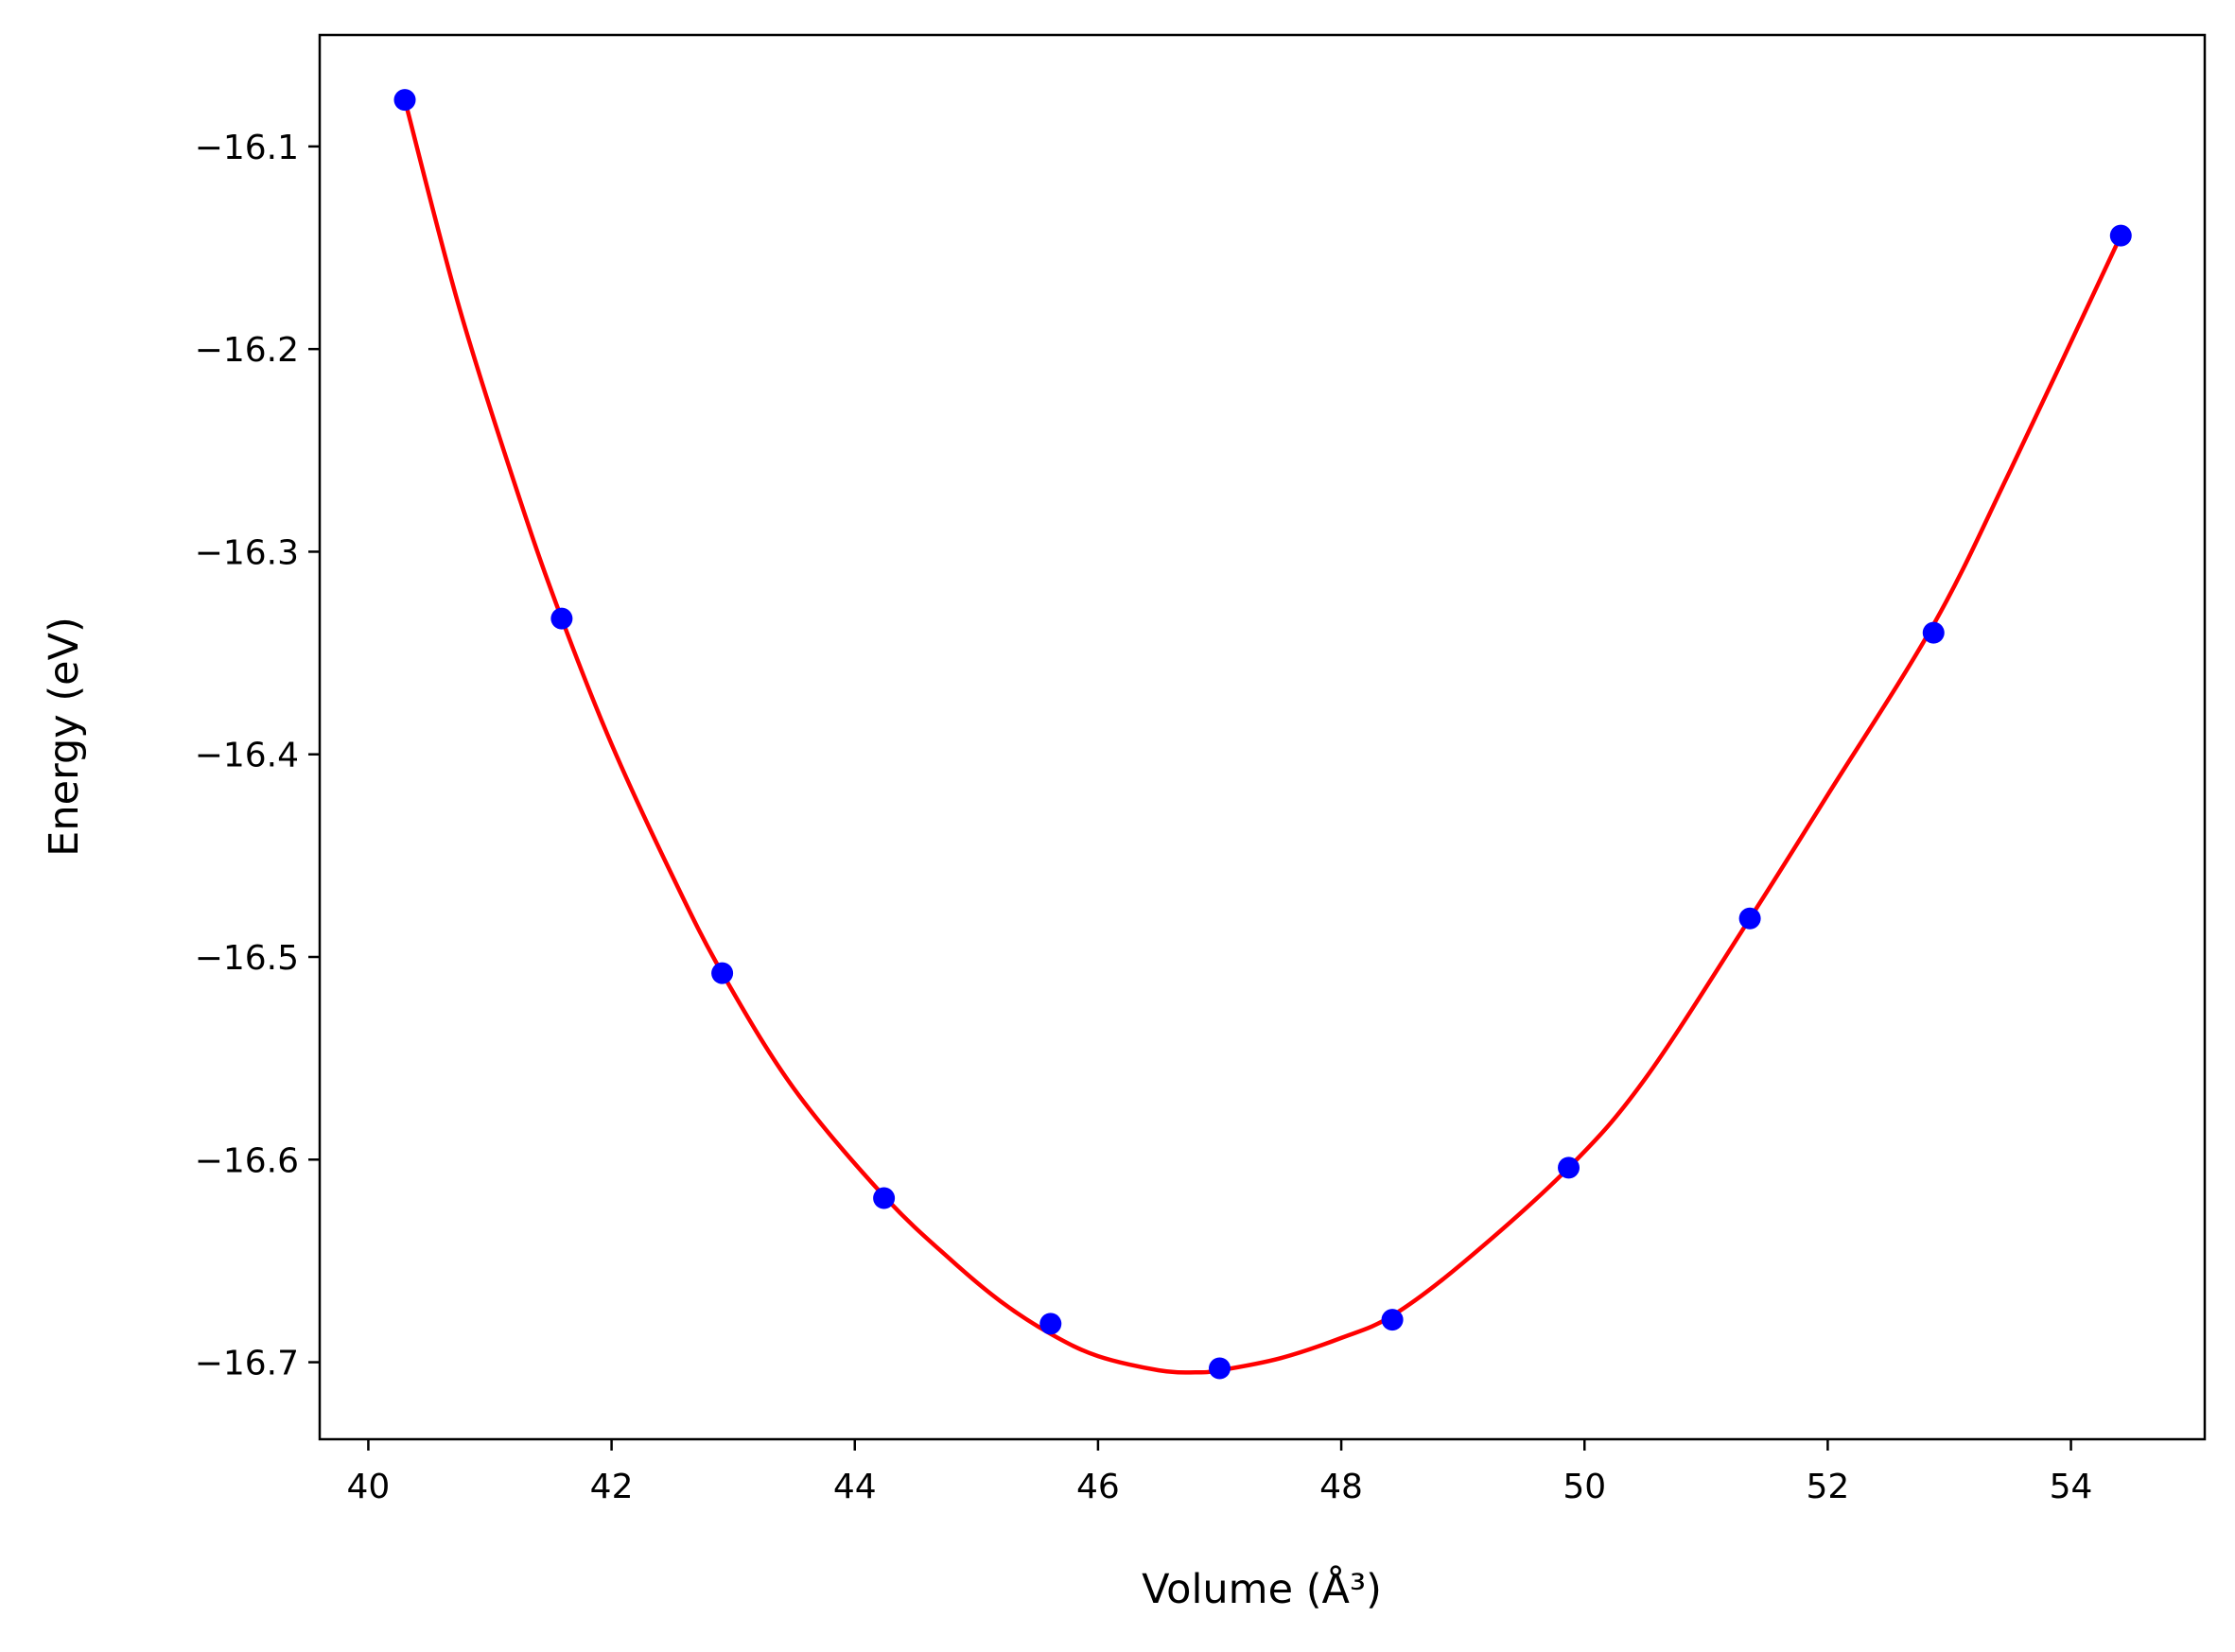 The image size is (2235, 1652). I want to click on y-axis-ticks: −16.1 −16.2 −16.3 −16.4 −16.5 −16.6 −16.7, so click(257, 756).